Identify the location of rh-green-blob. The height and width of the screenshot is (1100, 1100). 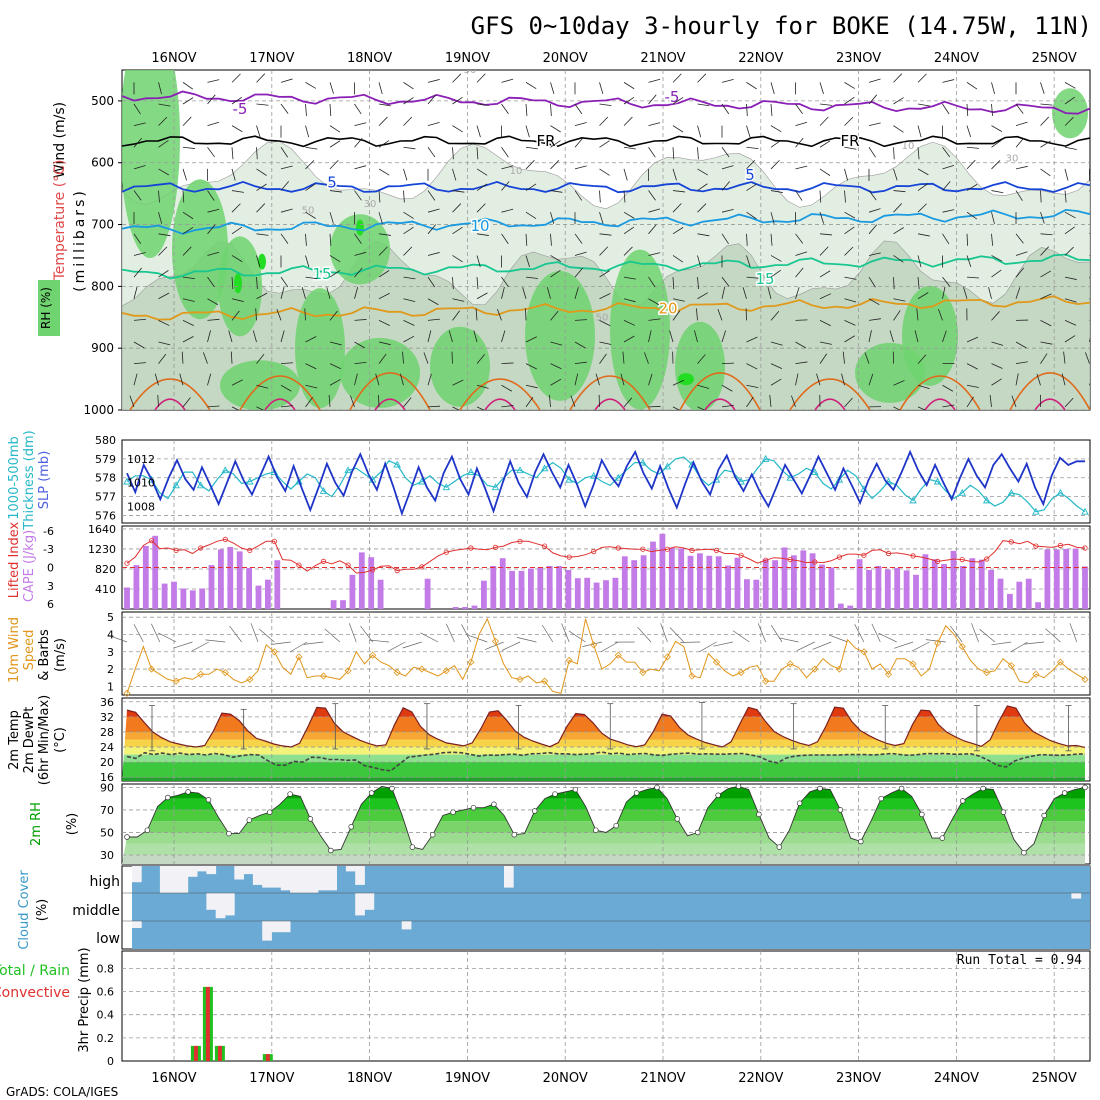
(930, 335).